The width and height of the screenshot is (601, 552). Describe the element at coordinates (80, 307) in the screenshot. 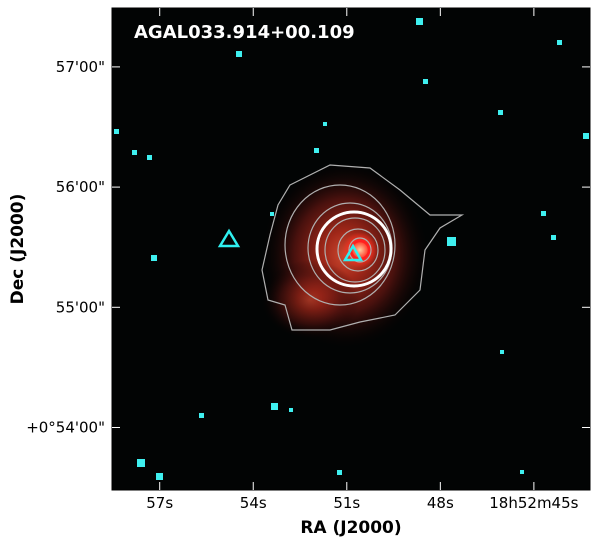

I see `y-tick-label: 55'00"` at that location.